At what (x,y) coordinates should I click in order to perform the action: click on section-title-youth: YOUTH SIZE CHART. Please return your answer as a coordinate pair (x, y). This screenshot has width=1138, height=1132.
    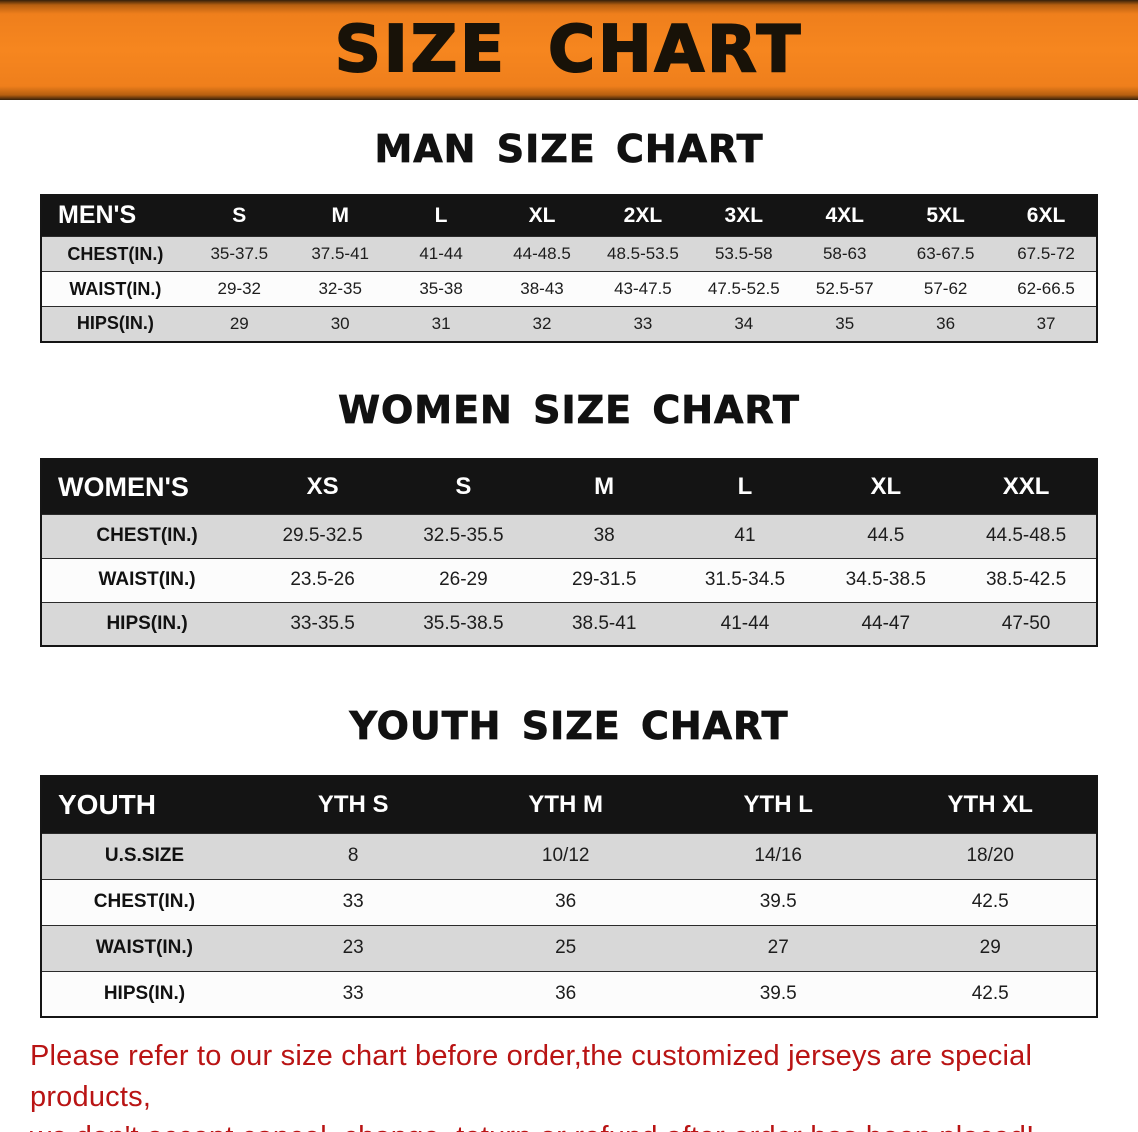
    Looking at the image, I should click on (569, 726).